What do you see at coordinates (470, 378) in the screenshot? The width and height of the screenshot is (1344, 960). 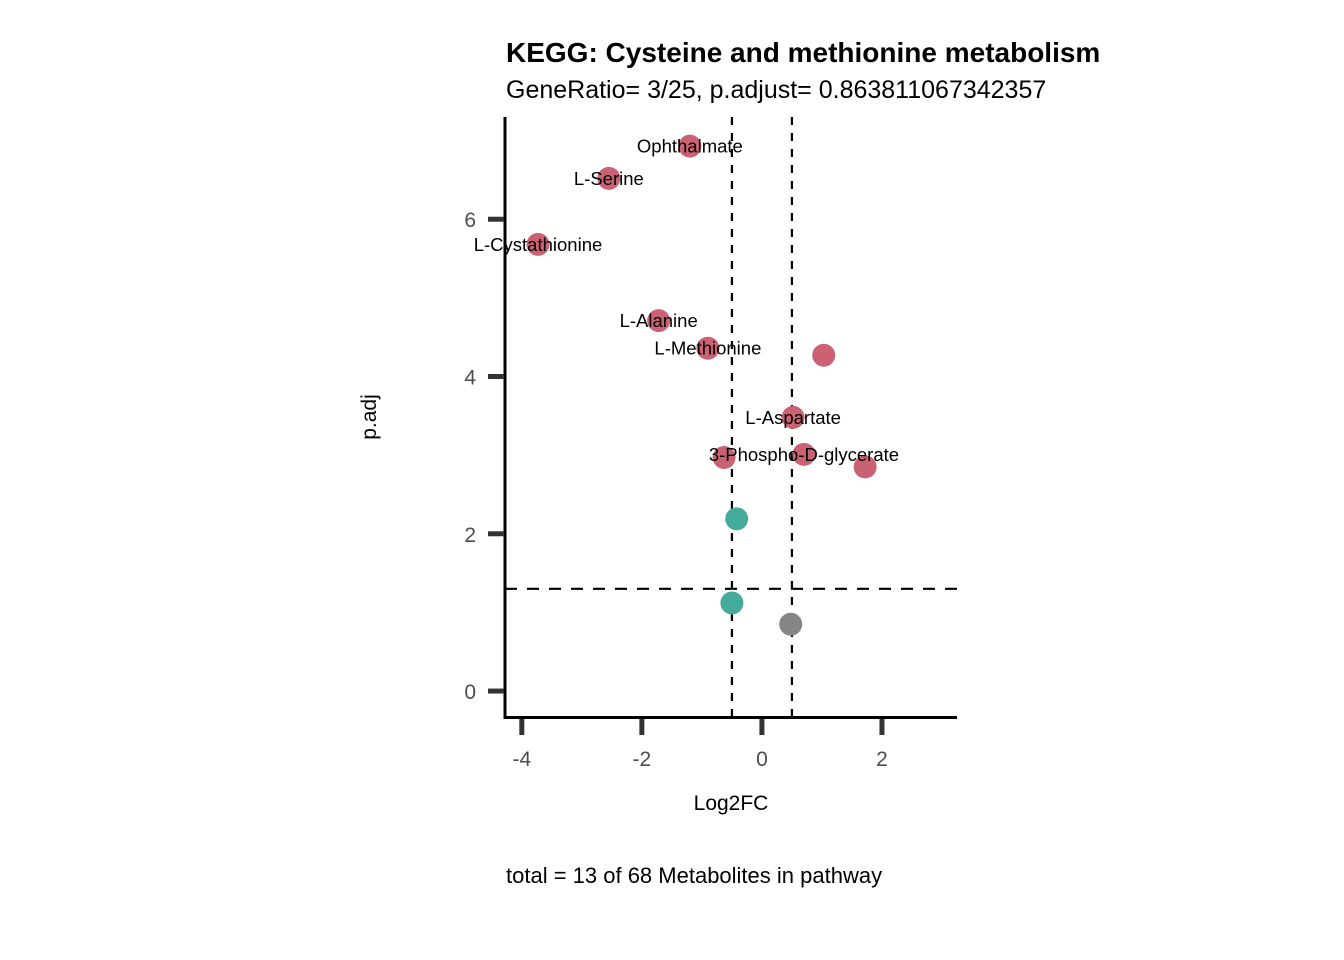 I see `y-tick-label-2: 4` at bounding box center [470, 378].